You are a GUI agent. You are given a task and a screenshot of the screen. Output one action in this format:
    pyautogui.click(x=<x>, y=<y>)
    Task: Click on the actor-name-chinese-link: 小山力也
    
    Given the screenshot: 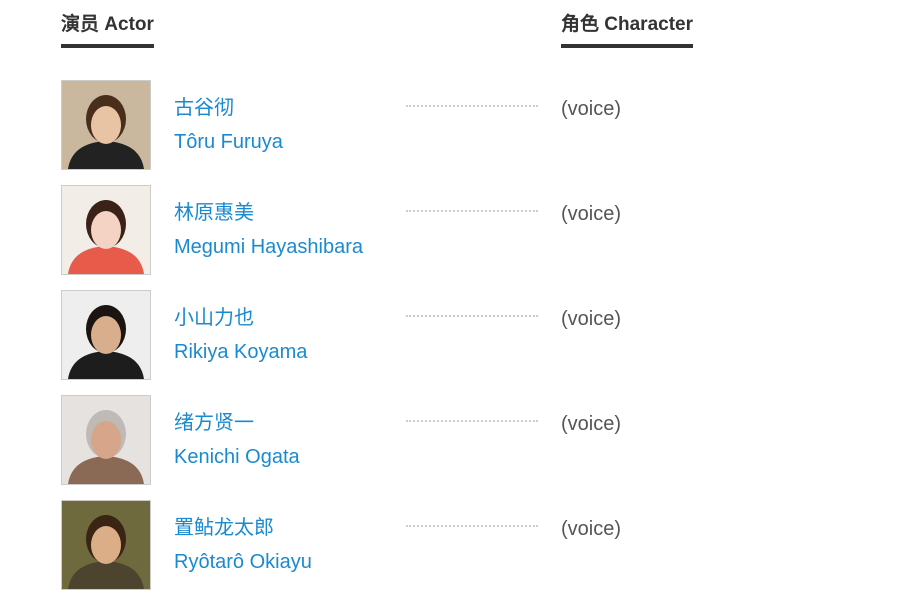 What is the action you would take?
    pyautogui.click(x=214, y=318)
    